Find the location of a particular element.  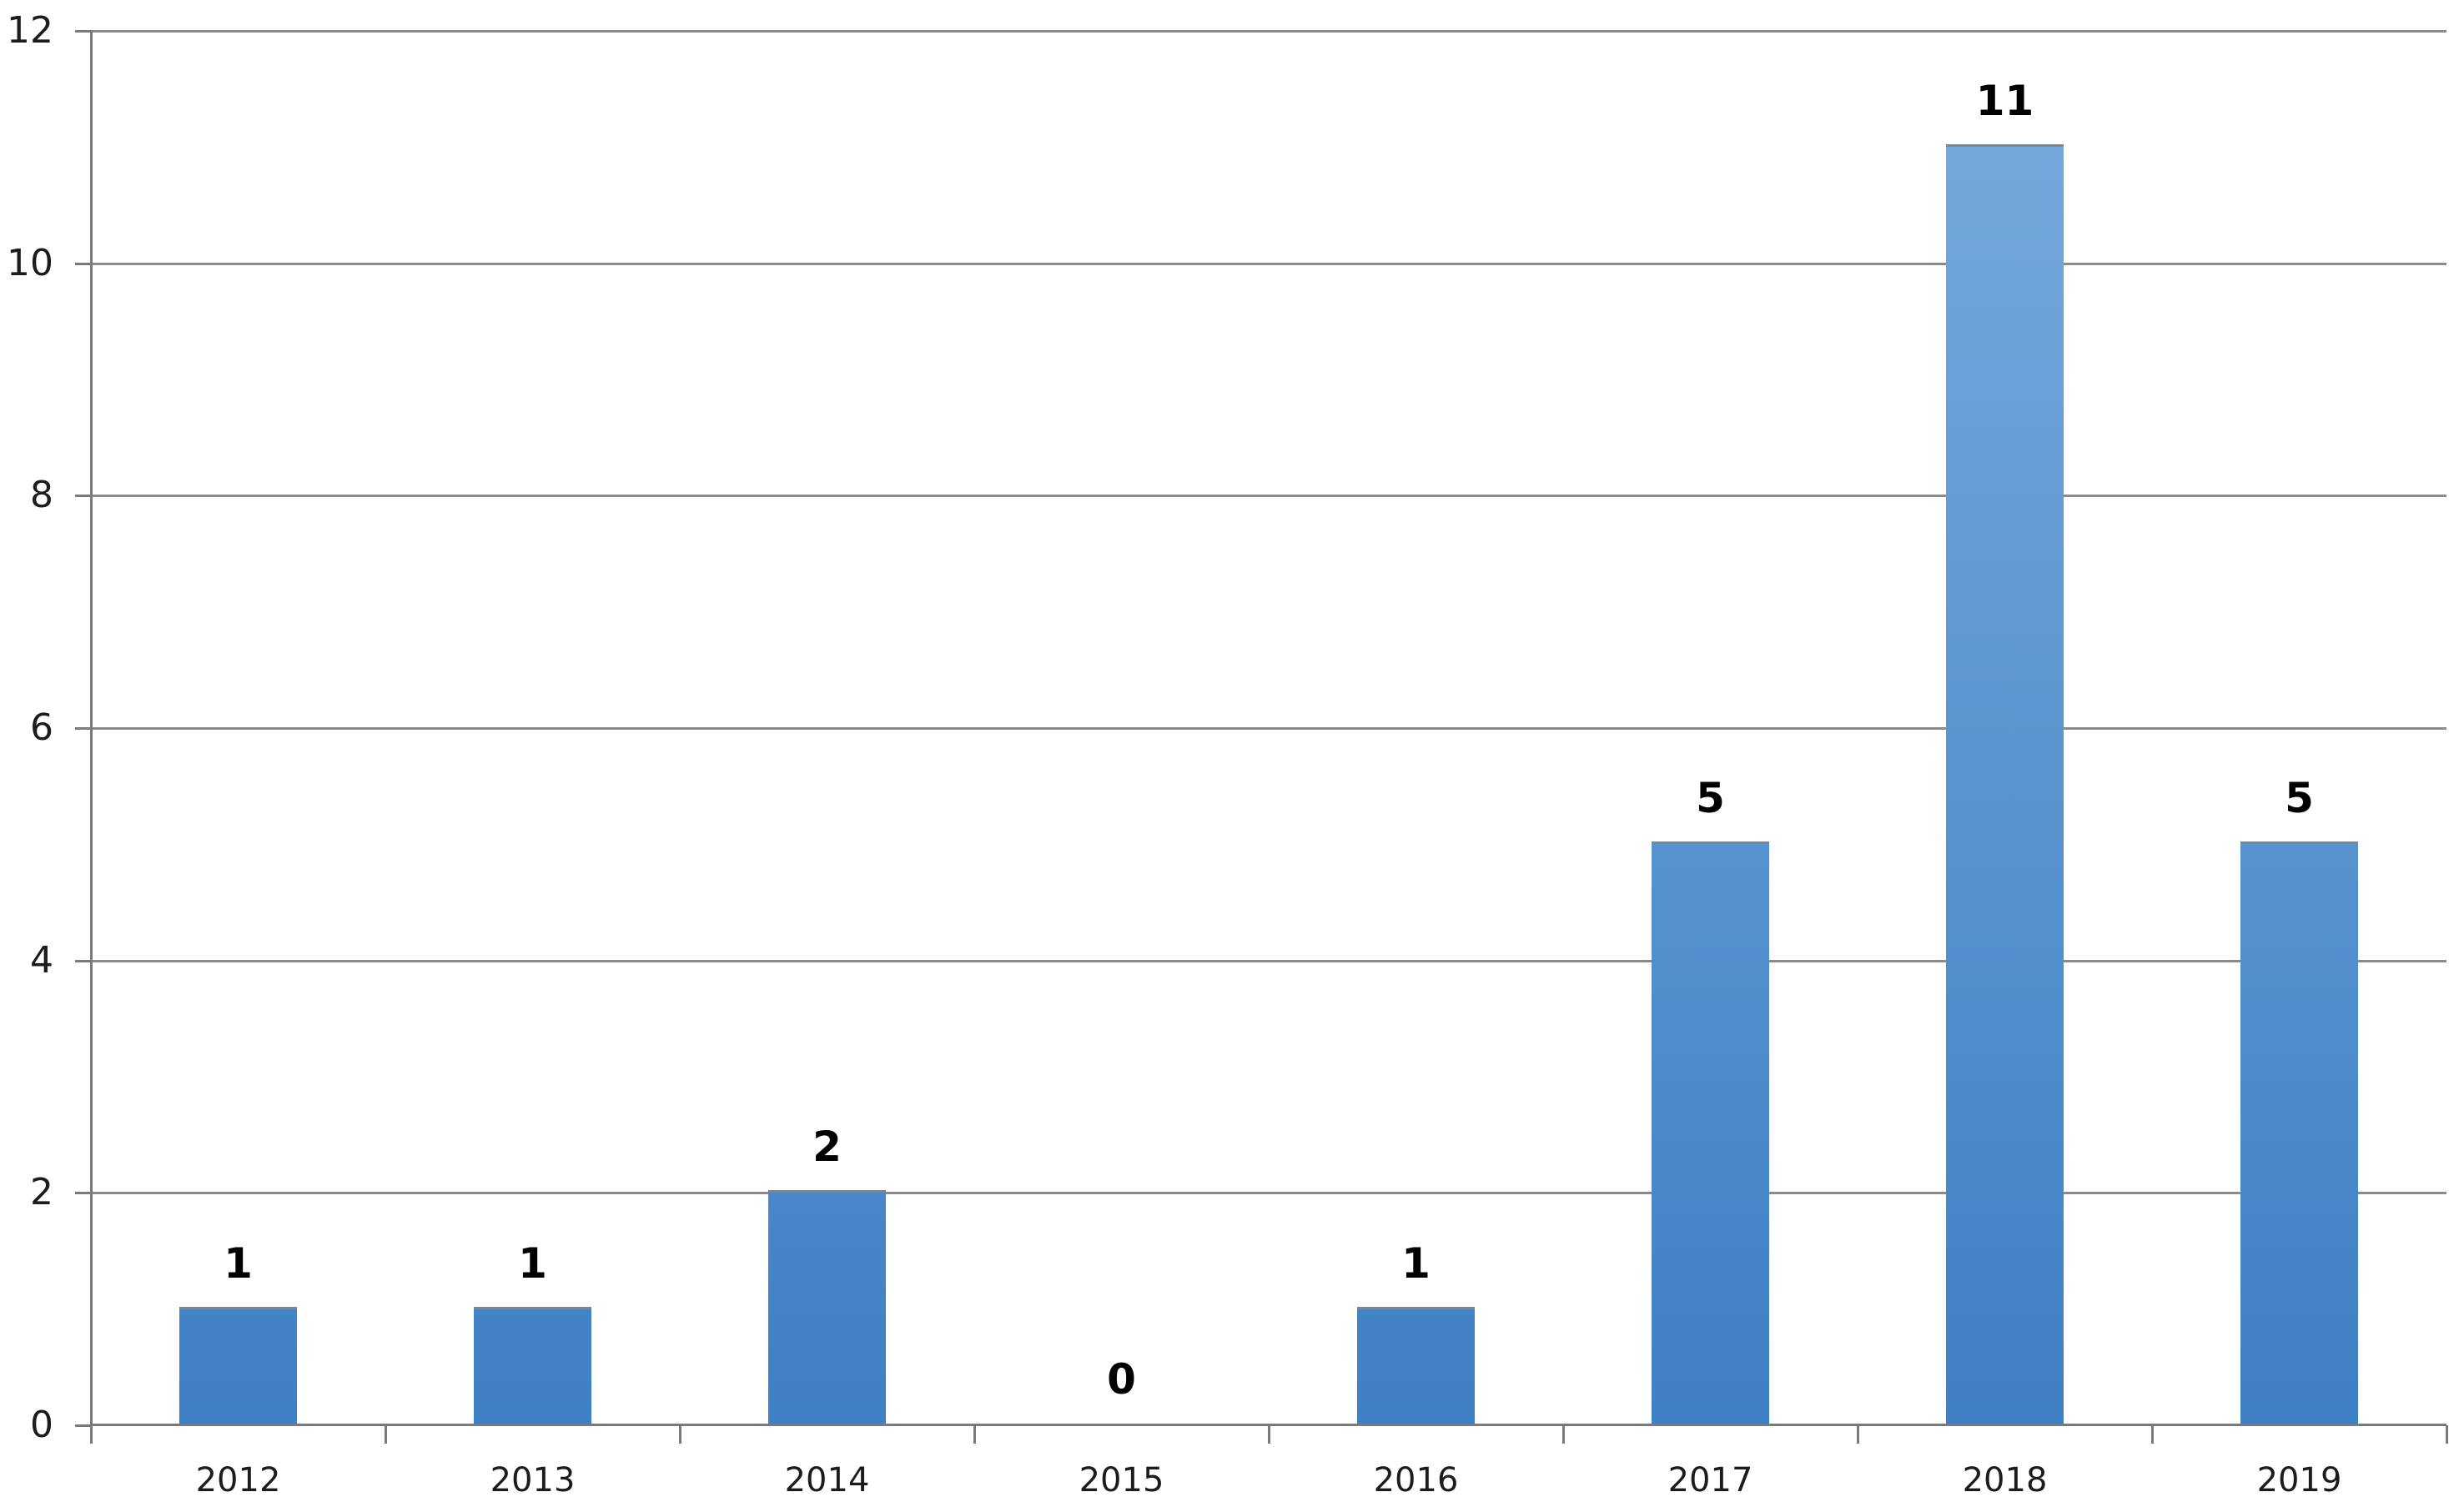

gridline-y4 is located at coordinates (1268, 961).